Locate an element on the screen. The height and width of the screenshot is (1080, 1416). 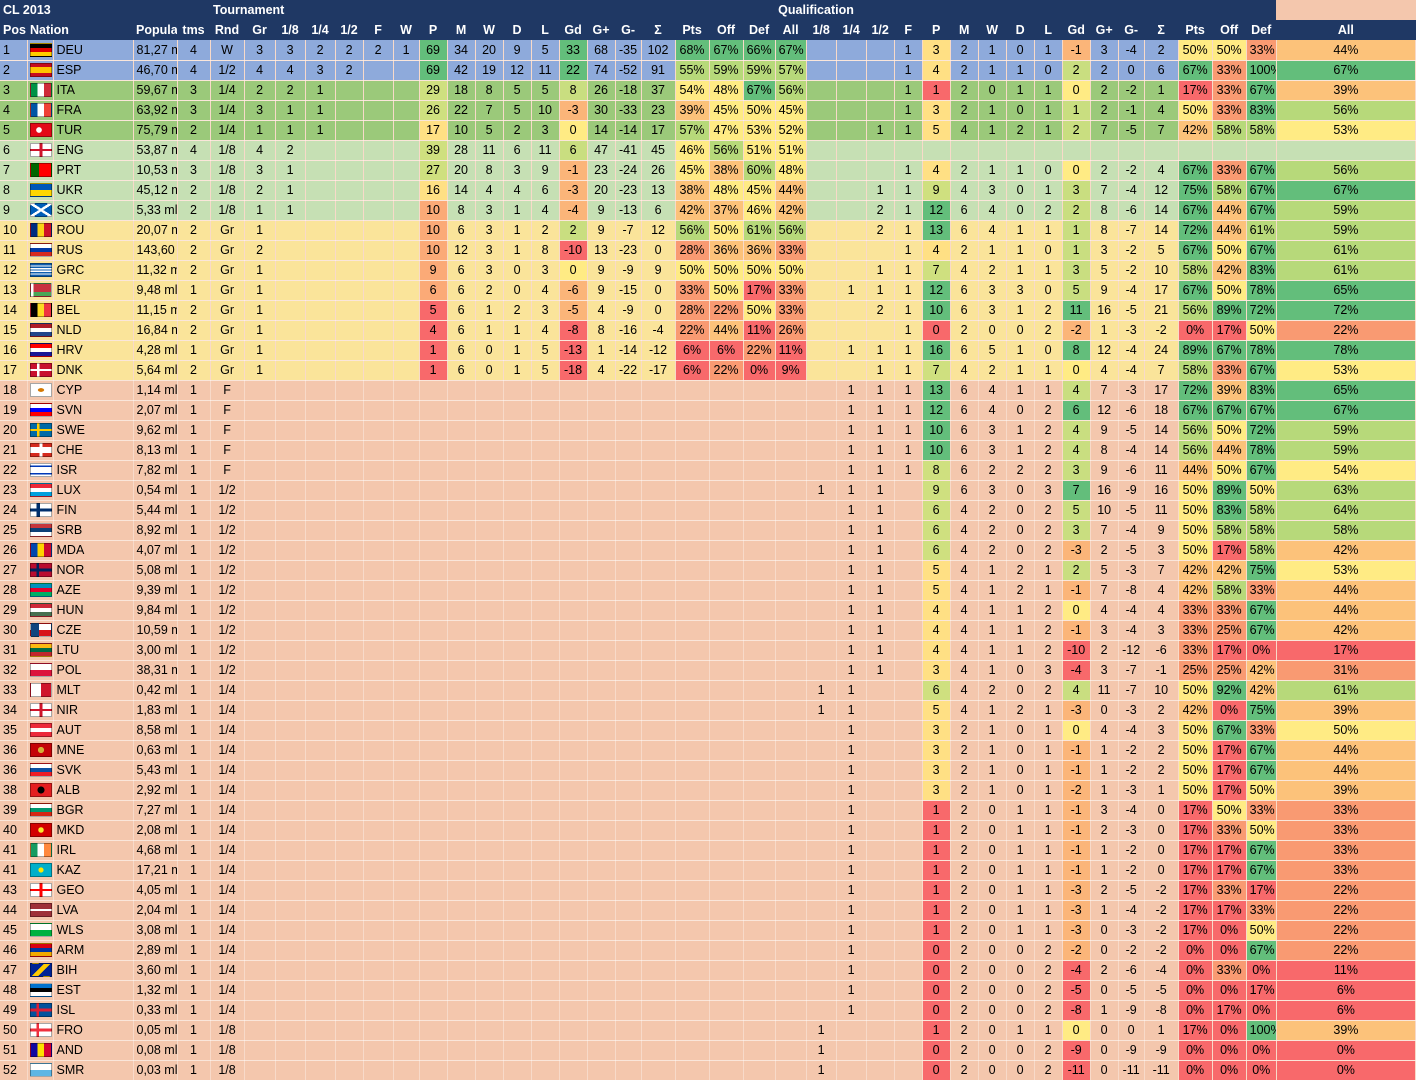
cell-tms: 1 is located at coordinates (194, 1070).